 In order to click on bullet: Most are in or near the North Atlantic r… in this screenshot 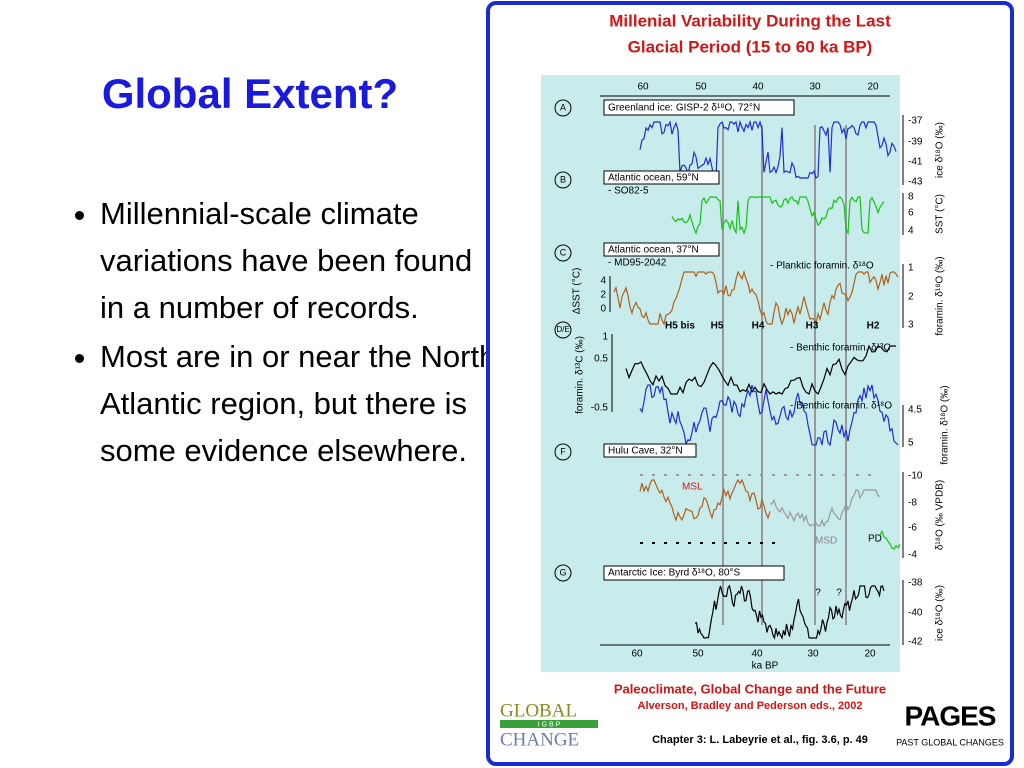, I will do `click(300, 403)`.